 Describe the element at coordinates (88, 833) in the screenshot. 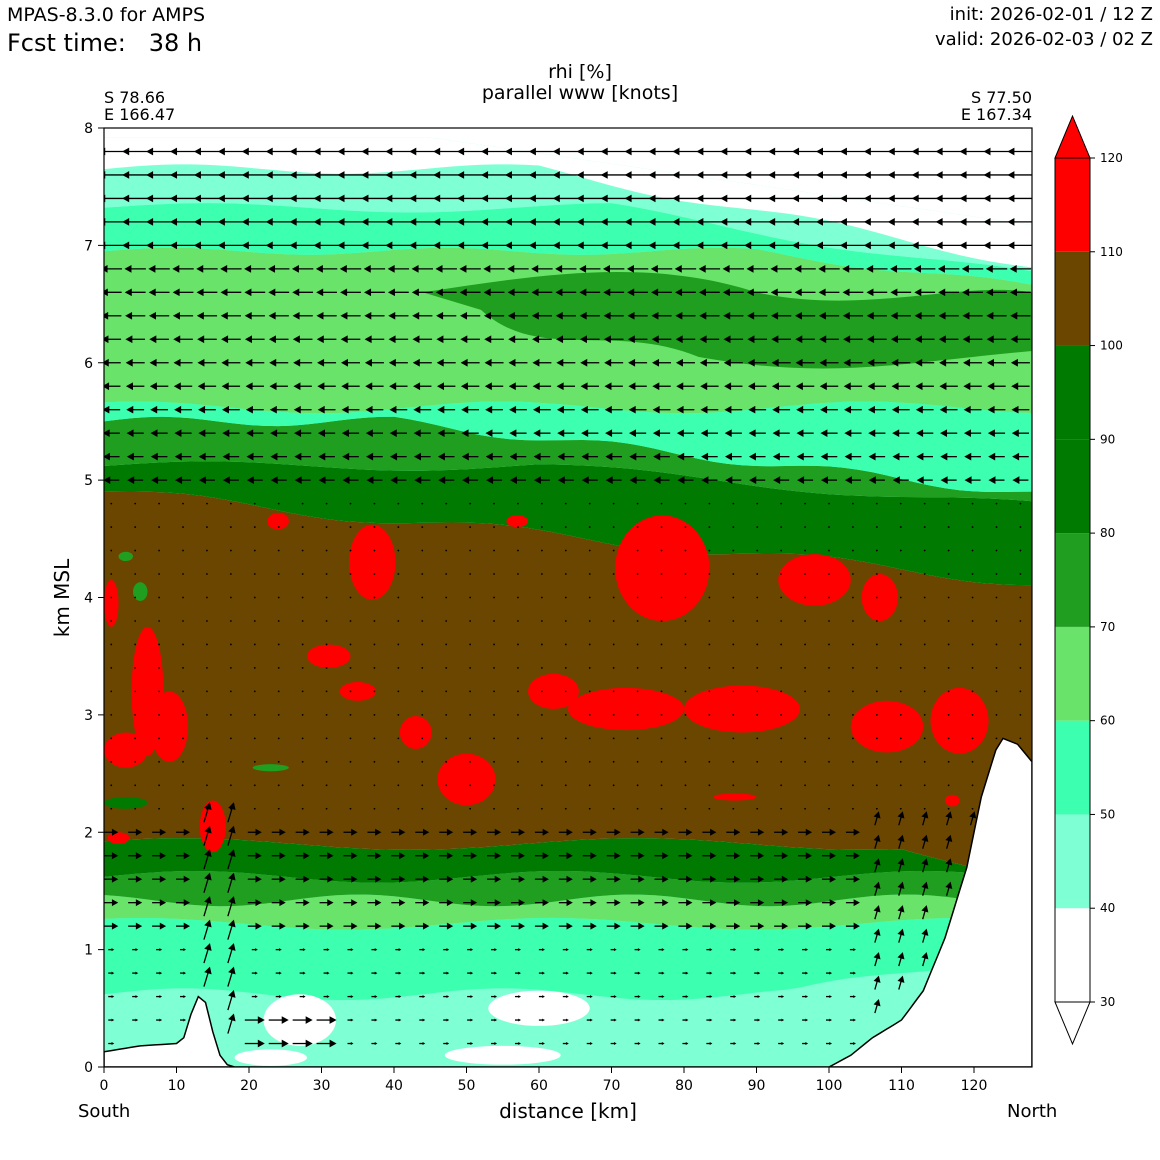

I see `y-tick-label-2: 2` at that location.